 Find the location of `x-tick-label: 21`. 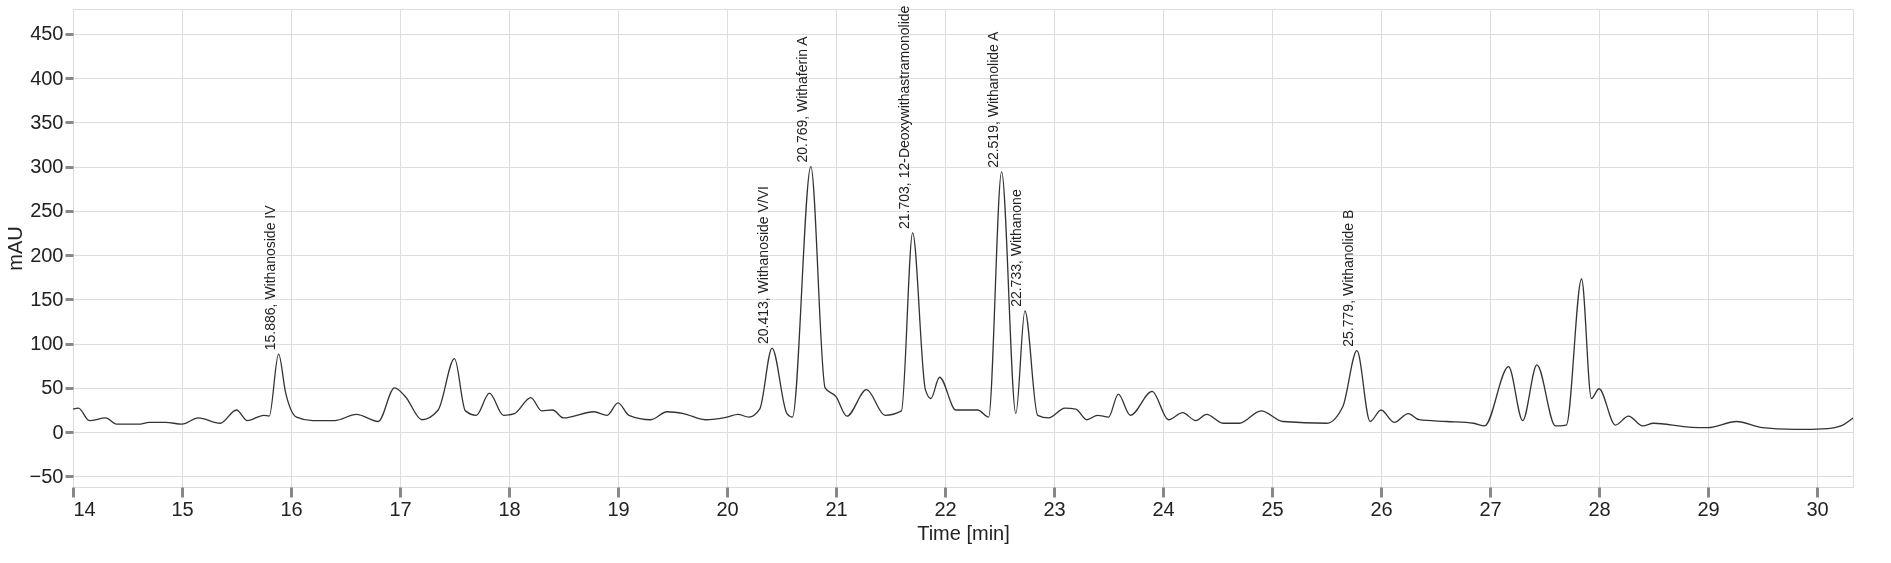

x-tick-label: 21 is located at coordinates (836, 508).